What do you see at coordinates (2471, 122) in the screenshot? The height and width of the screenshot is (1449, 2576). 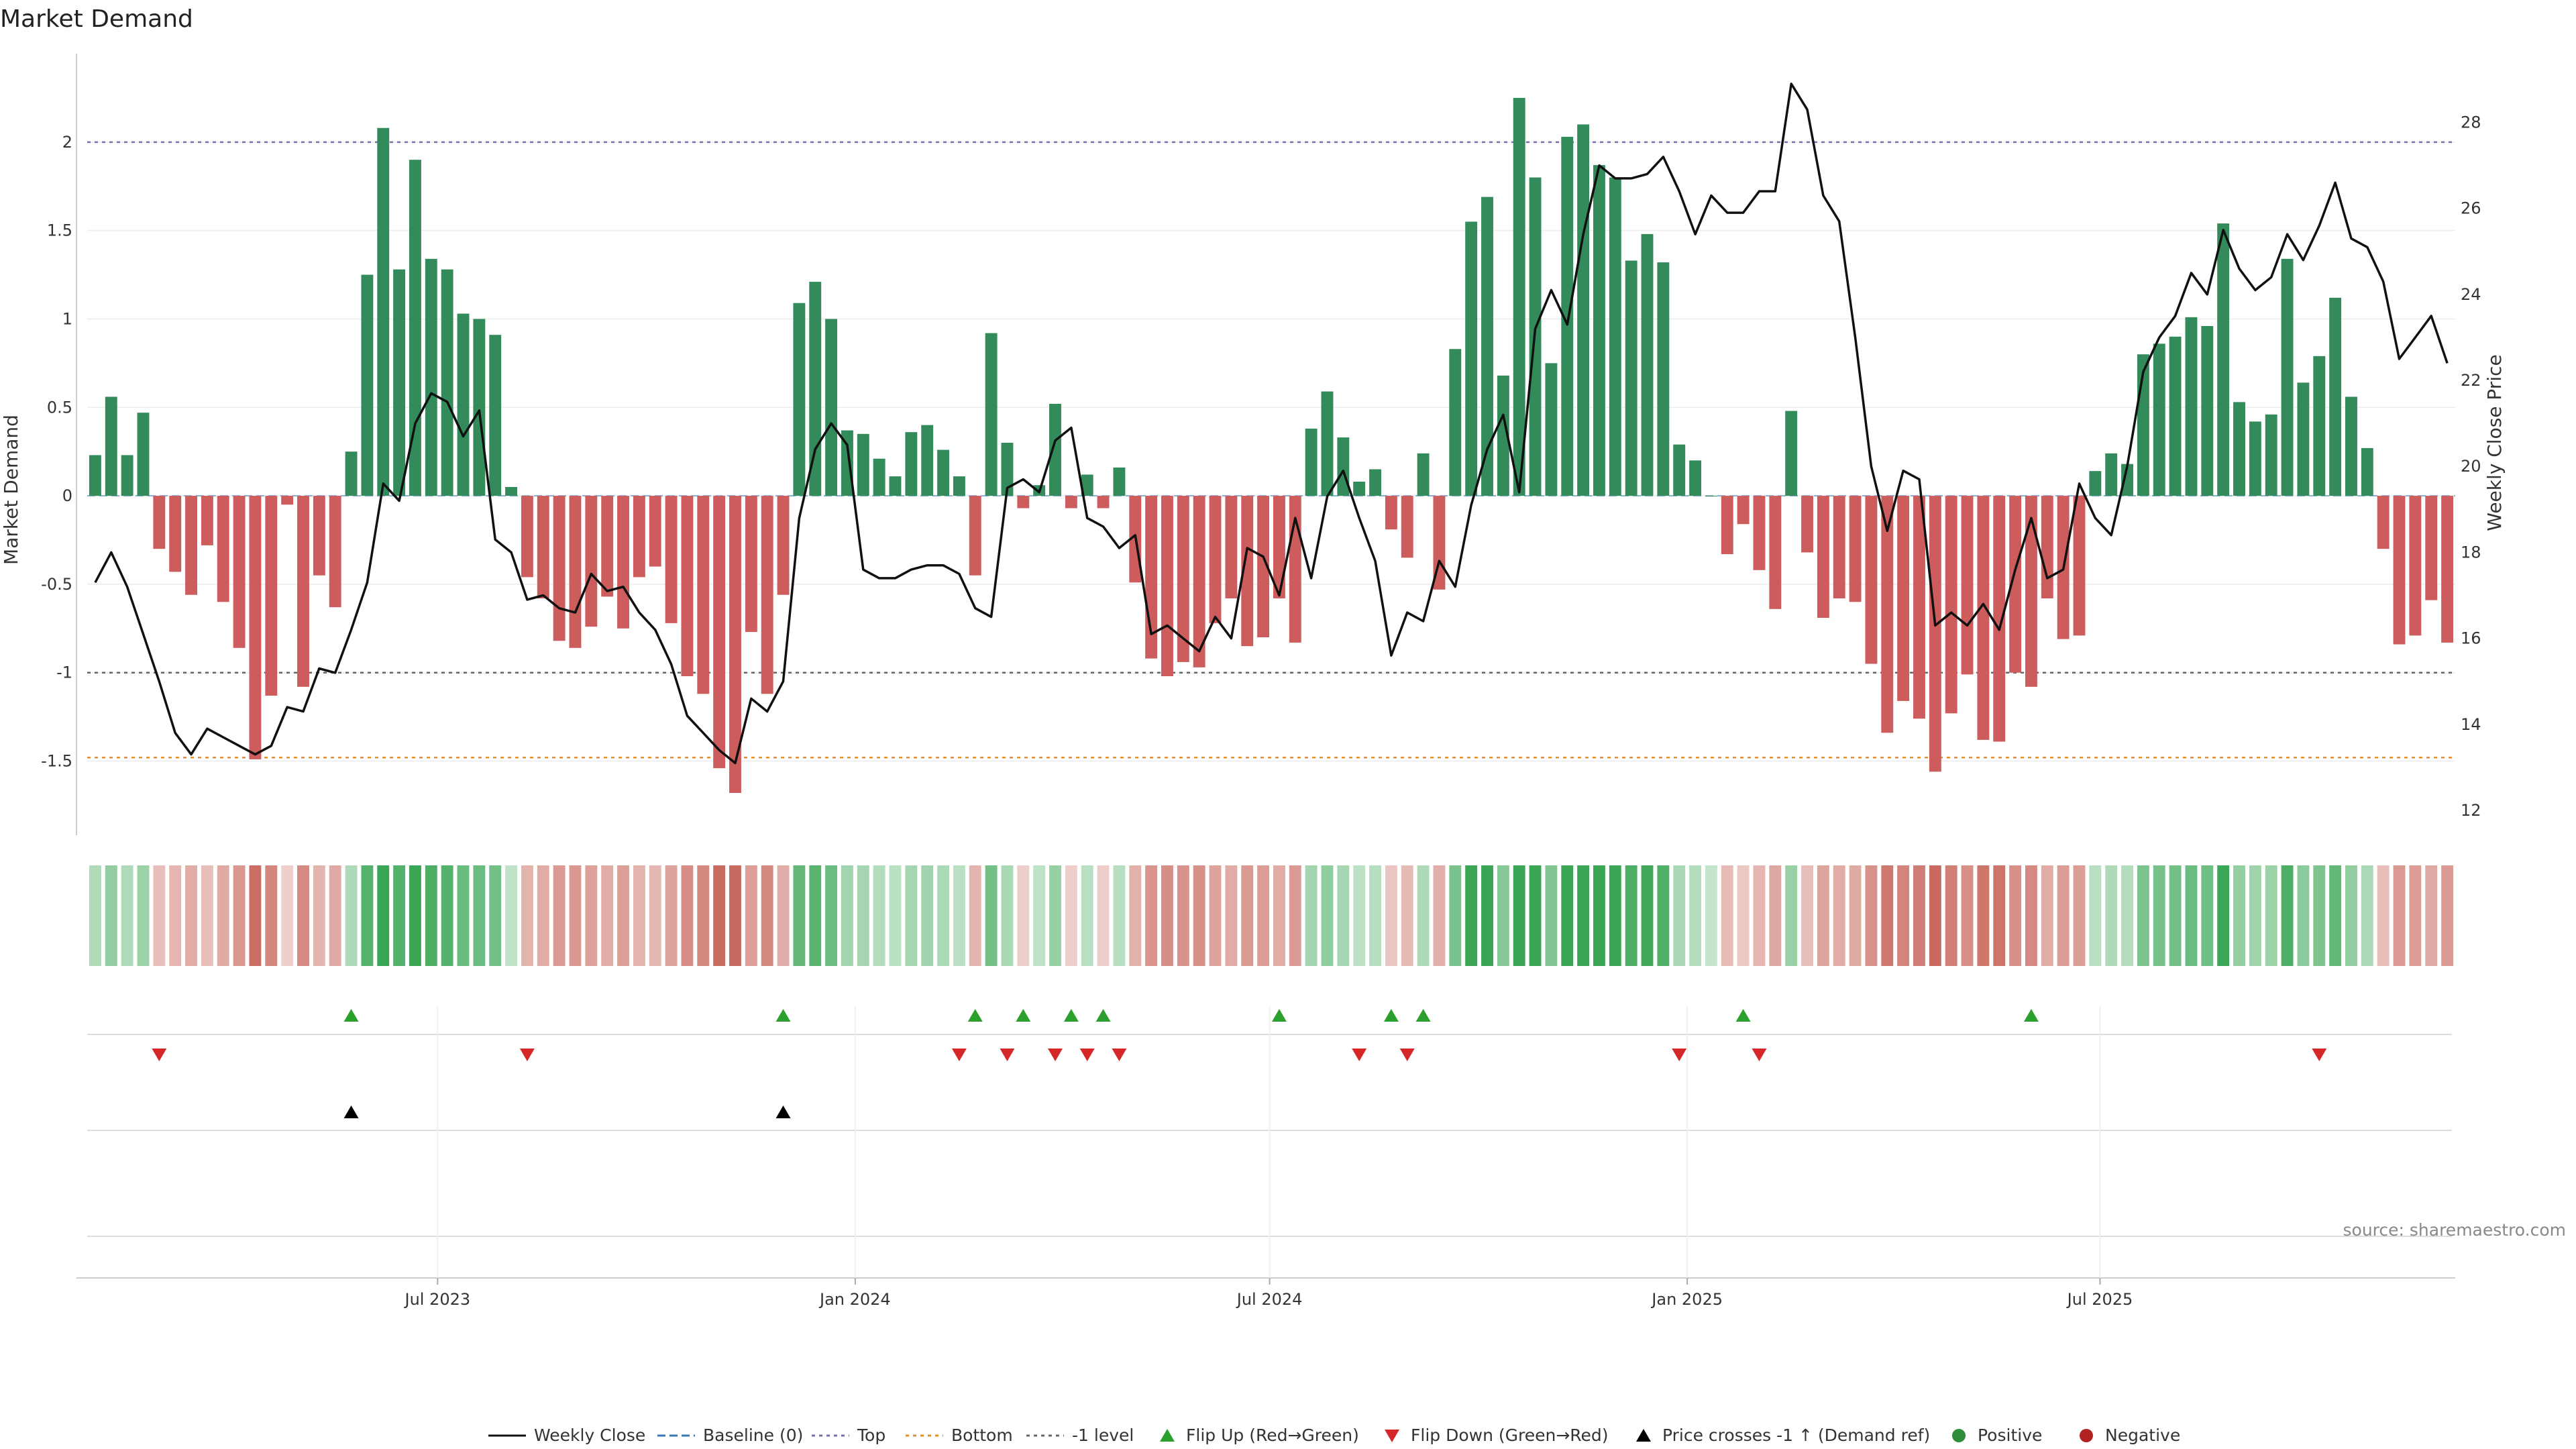 I see `y2-tick-label: 28` at bounding box center [2471, 122].